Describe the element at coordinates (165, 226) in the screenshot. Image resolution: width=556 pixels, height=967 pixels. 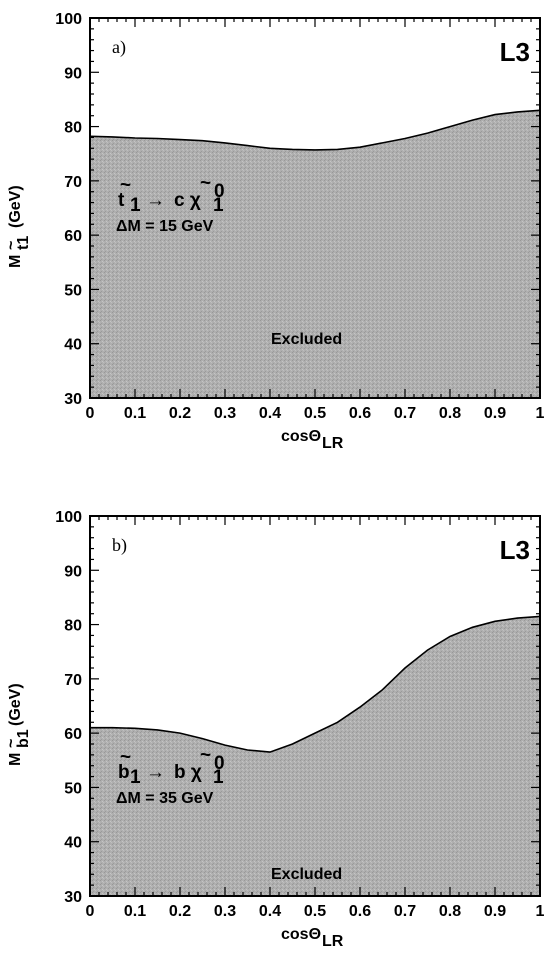
I see `delta-m-label: ΔM = 15 GeV` at that location.